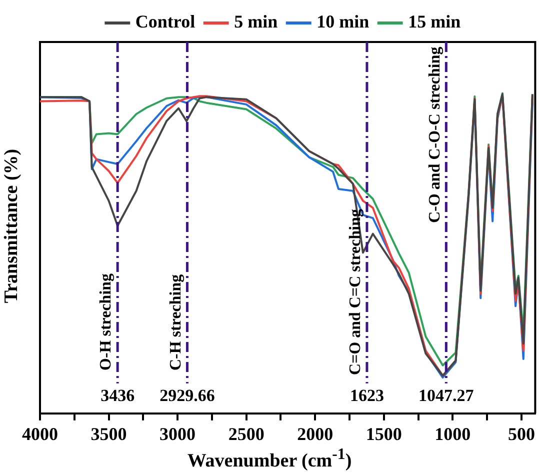 The image size is (539, 475). What do you see at coordinates (117, 395) in the screenshot?
I see `ref-line-label: 3436` at bounding box center [117, 395].